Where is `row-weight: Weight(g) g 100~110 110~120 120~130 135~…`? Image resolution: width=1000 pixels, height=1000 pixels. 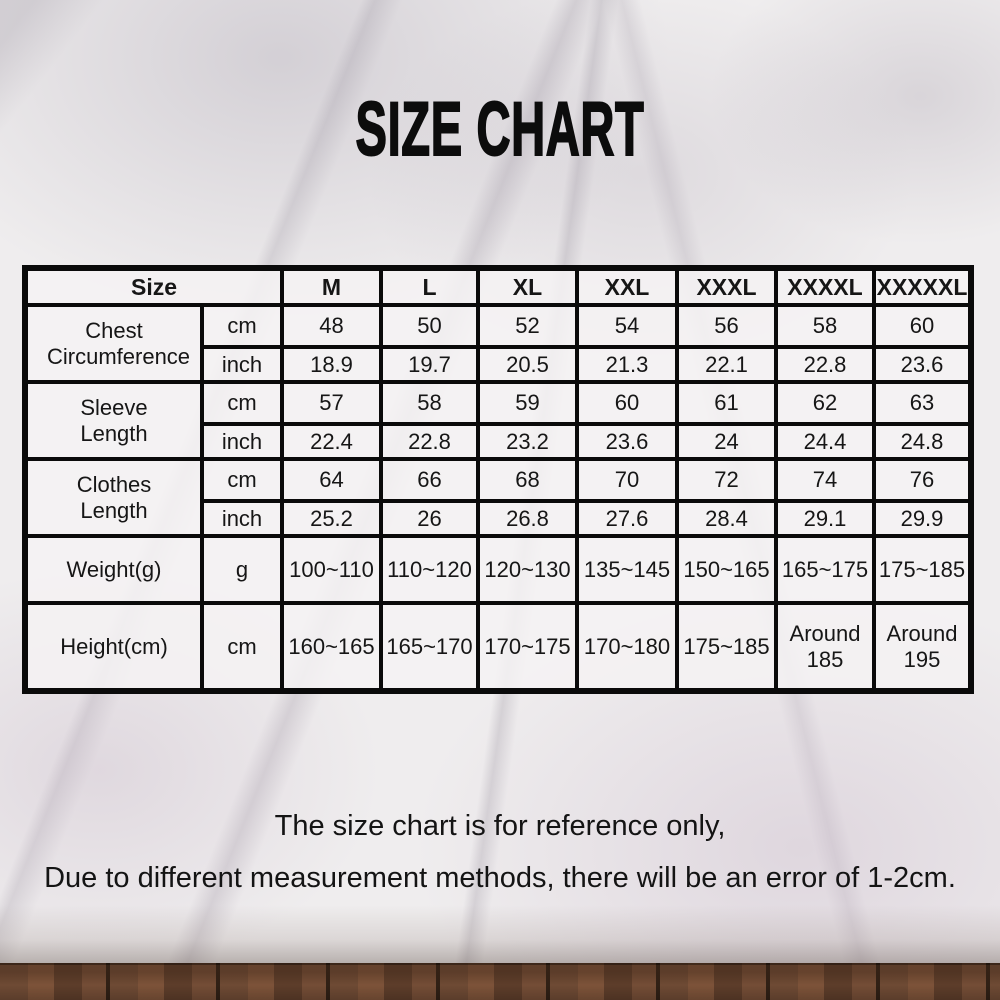
row-weight: Weight(g) g 100~110 110~120 120~130 135~… is located at coordinates (498, 569).